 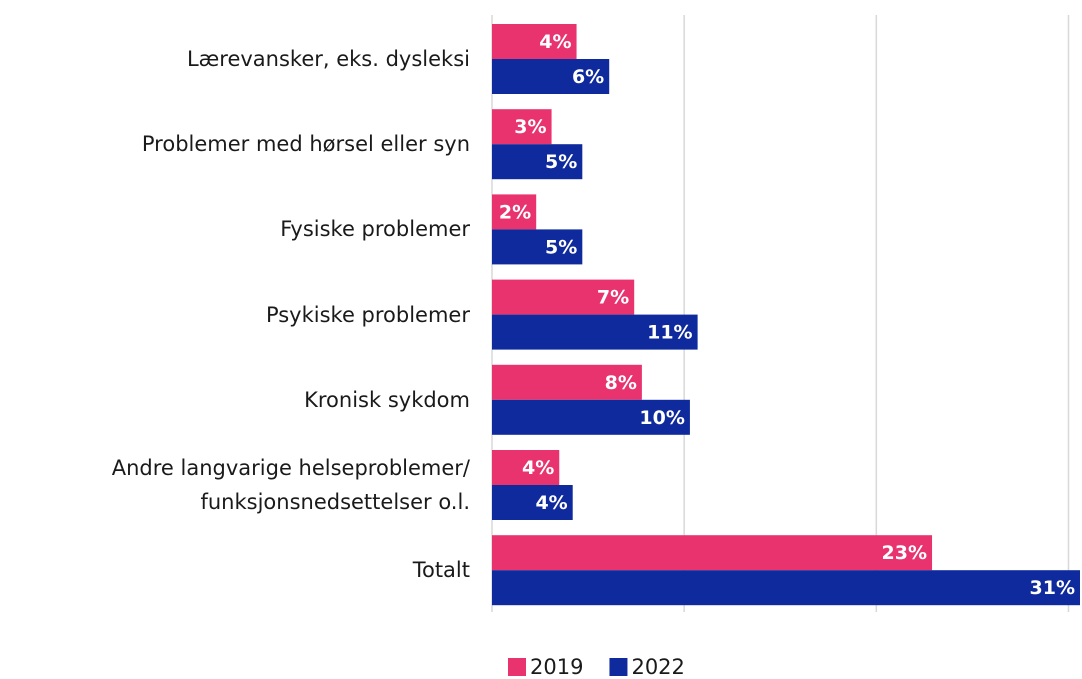 What do you see at coordinates (556, 667) in the screenshot?
I see `legend-label: 2019` at bounding box center [556, 667].